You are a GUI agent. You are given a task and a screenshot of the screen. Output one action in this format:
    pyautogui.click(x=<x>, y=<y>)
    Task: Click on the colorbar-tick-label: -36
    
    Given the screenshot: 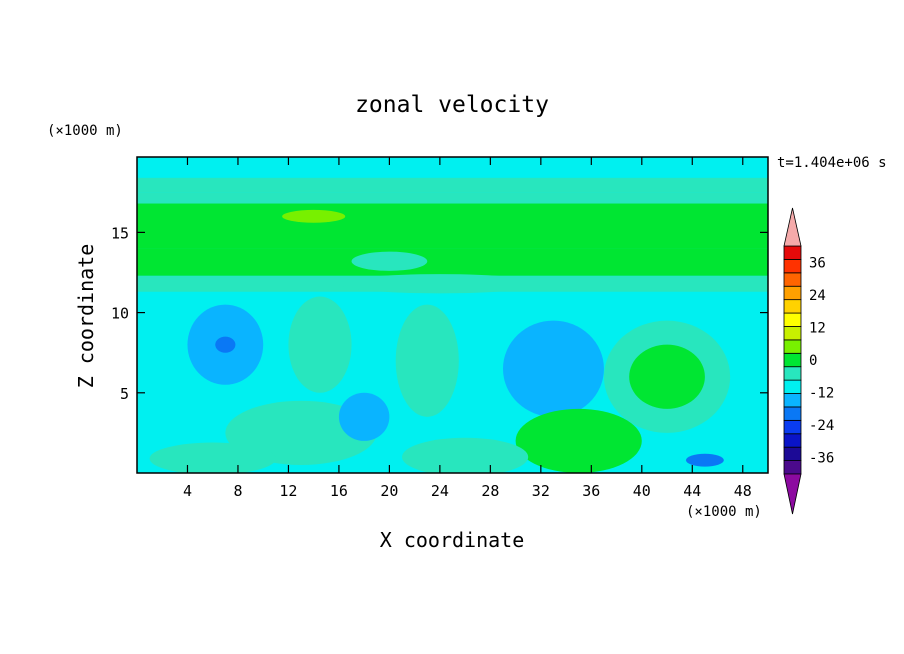 What is the action you would take?
    pyautogui.click(x=821, y=459)
    